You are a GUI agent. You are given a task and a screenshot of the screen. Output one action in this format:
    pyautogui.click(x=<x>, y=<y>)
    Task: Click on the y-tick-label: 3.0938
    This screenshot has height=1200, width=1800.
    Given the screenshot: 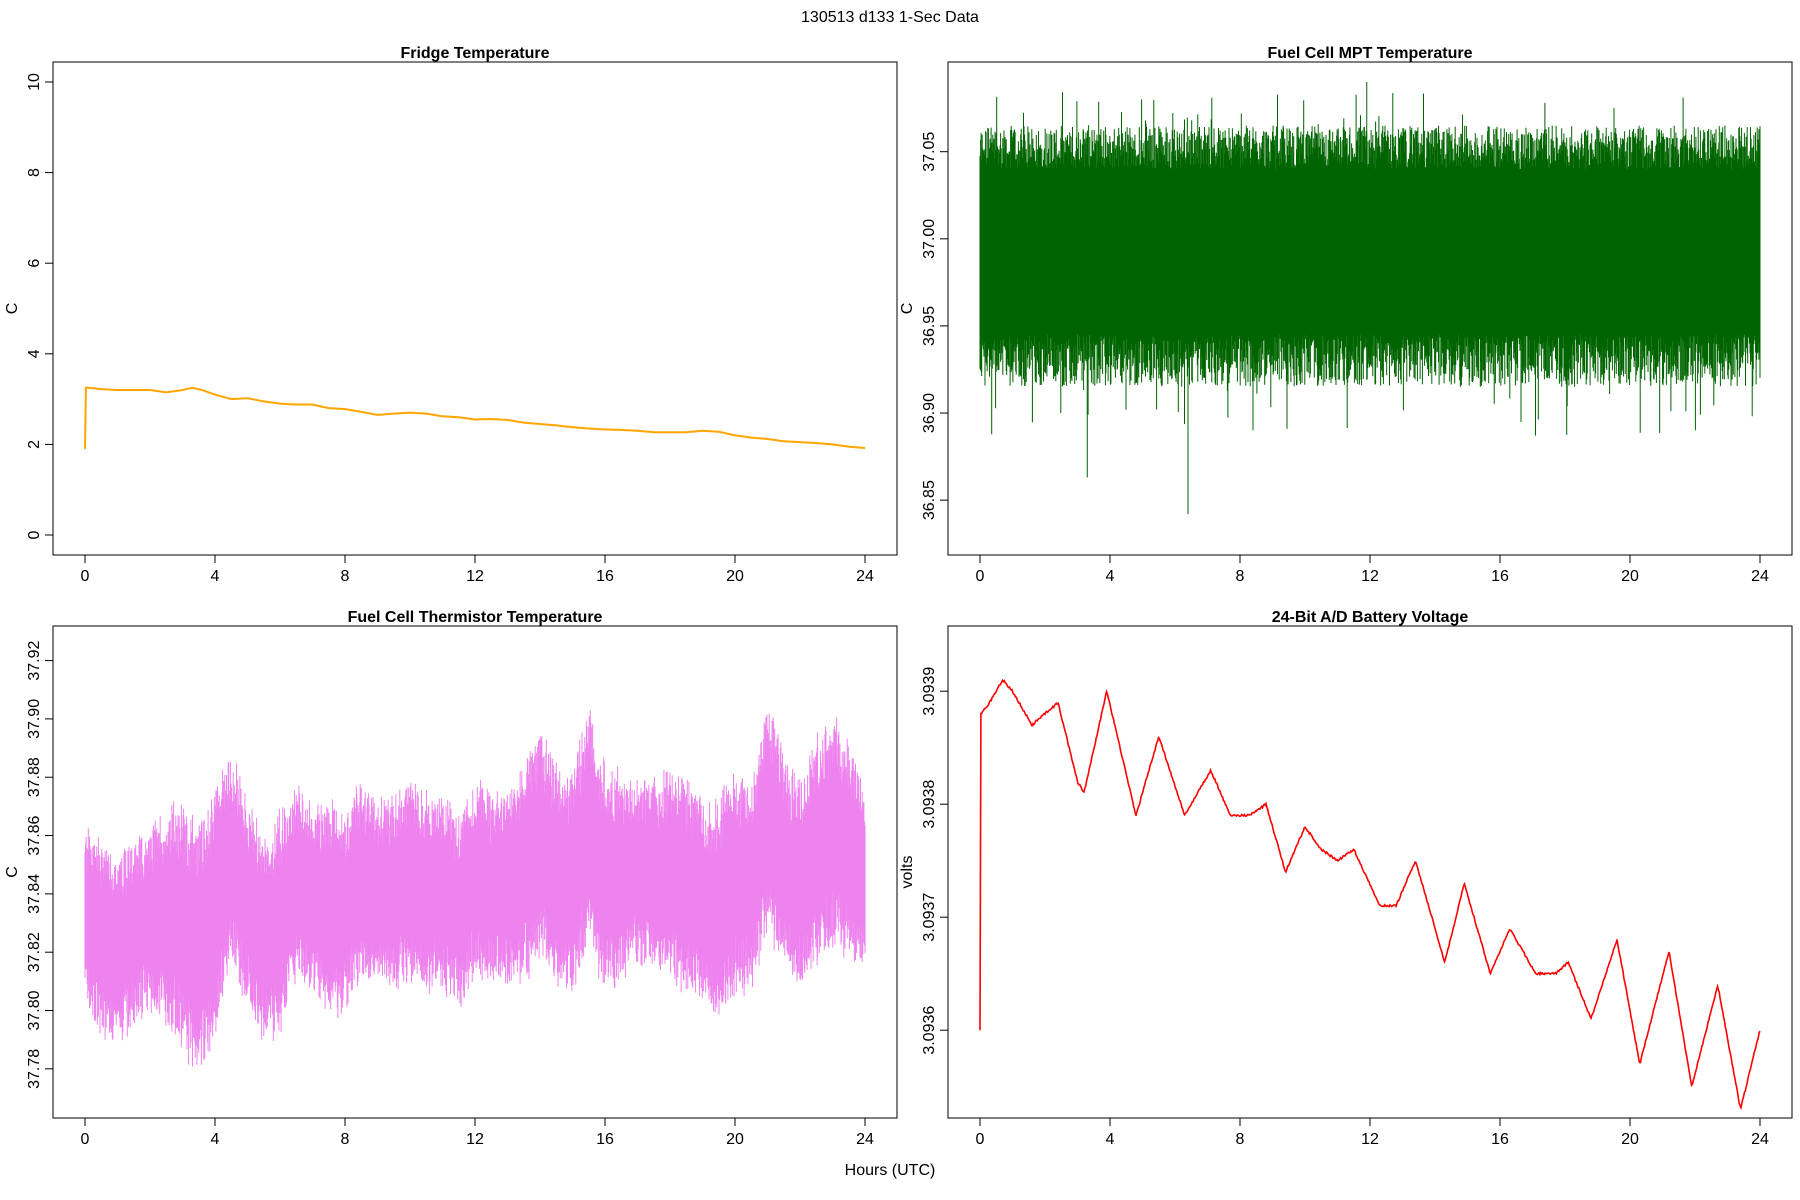 What is the action you would take?
    pyautogui.click(x=929, y=804)
    